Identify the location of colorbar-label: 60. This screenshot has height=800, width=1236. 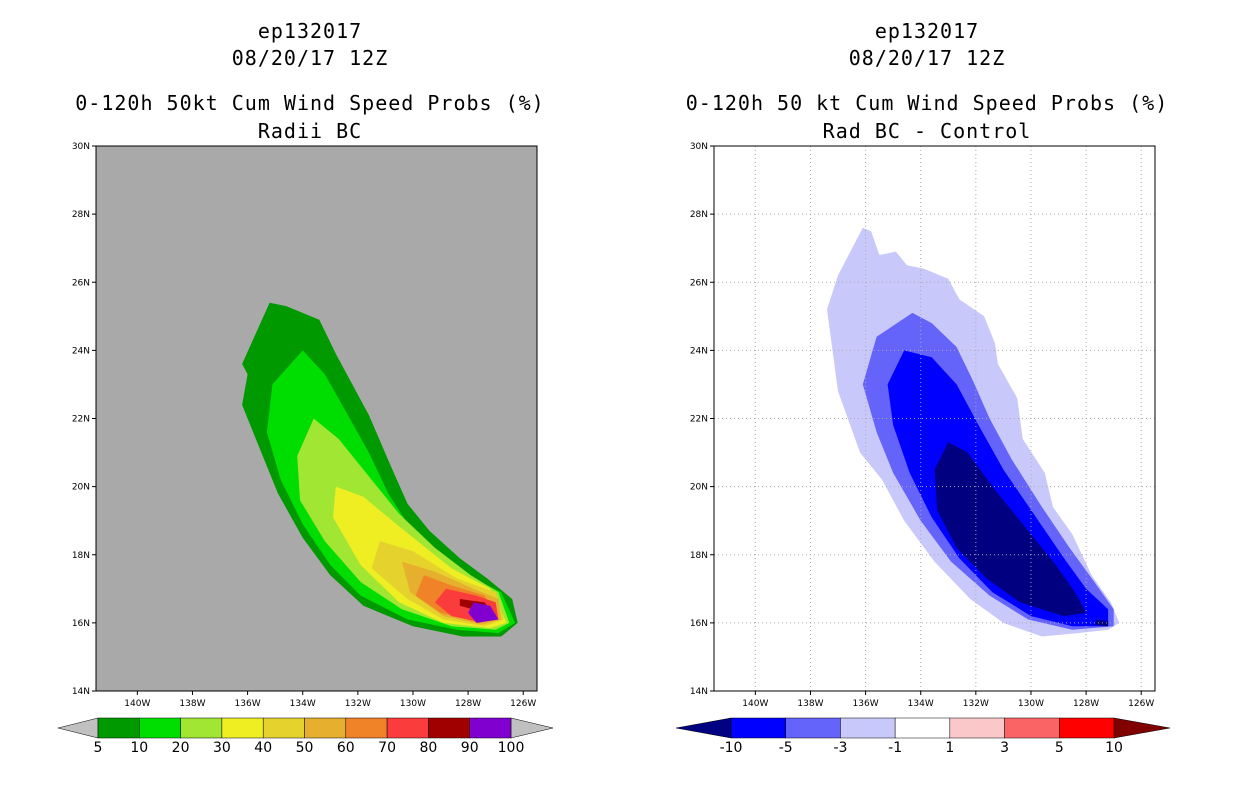
(346, 748).